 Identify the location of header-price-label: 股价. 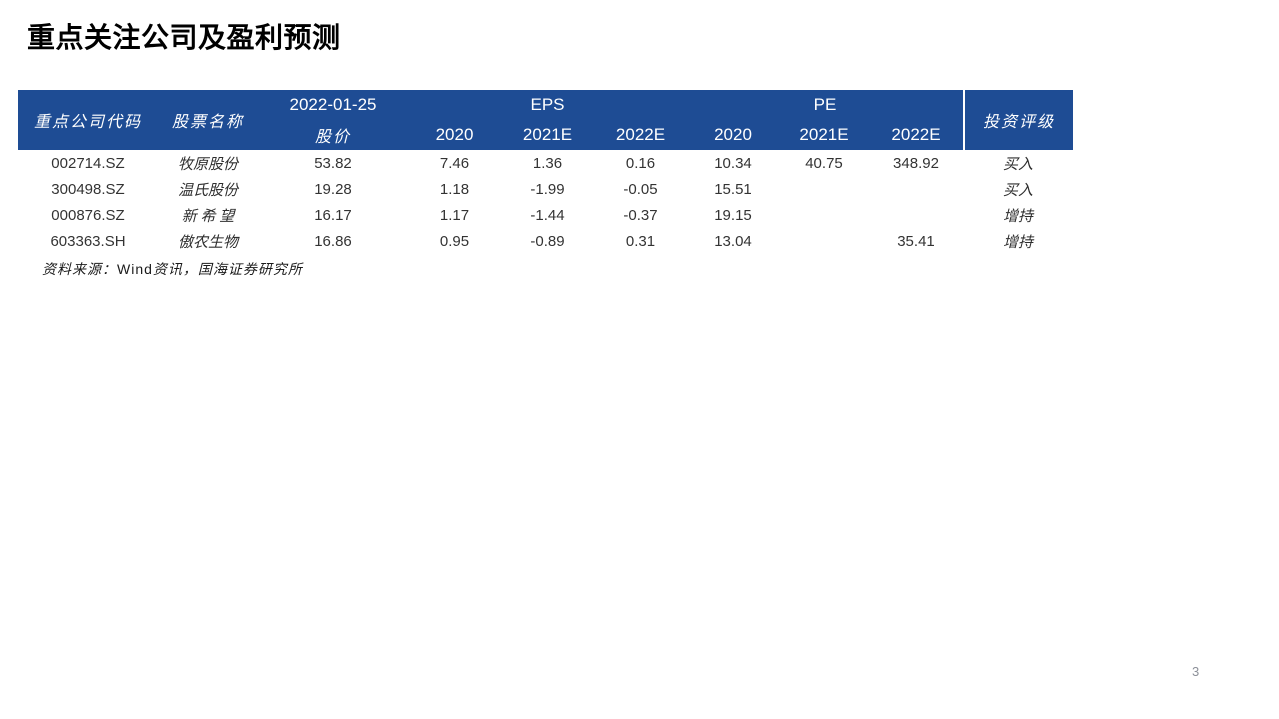
(332, 137).